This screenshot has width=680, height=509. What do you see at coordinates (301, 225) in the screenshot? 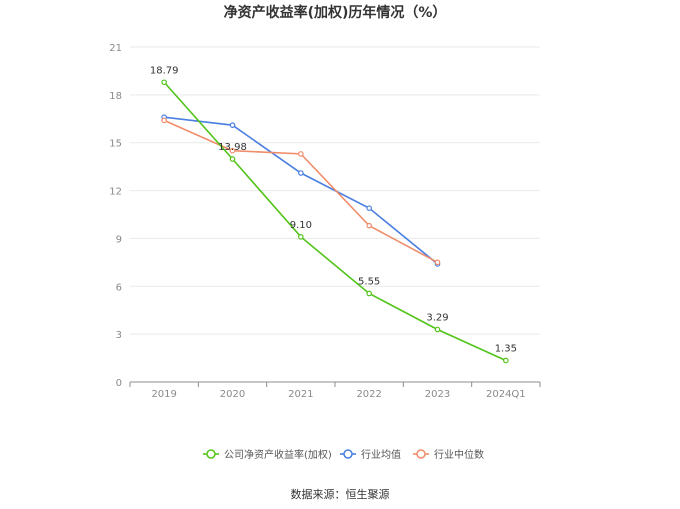
I see `data-label: 9.10` at bounding box center [301, 225].